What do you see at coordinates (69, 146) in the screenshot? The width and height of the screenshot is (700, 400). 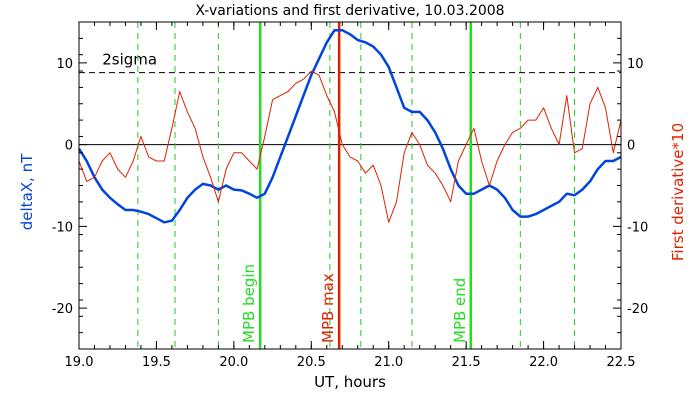 I see `y-tick-label-left-1: 0` at bounding box center [69, 146].